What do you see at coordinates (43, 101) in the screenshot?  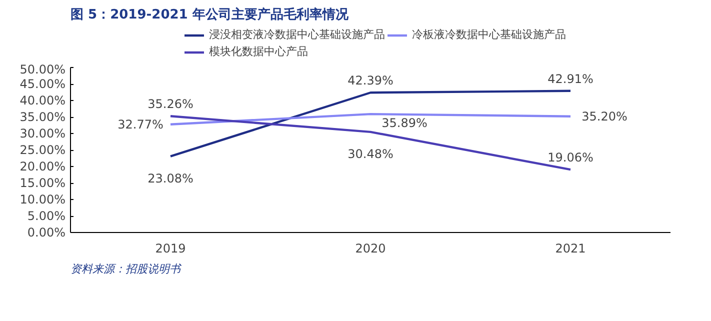 I see `y-tick-label: 40.00%` at bounding box center [43, 101].